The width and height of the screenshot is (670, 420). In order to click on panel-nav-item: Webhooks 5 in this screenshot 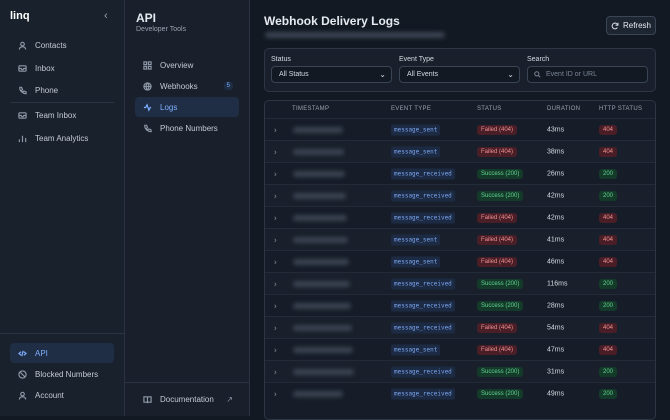, I will do `click(187, 86)`.